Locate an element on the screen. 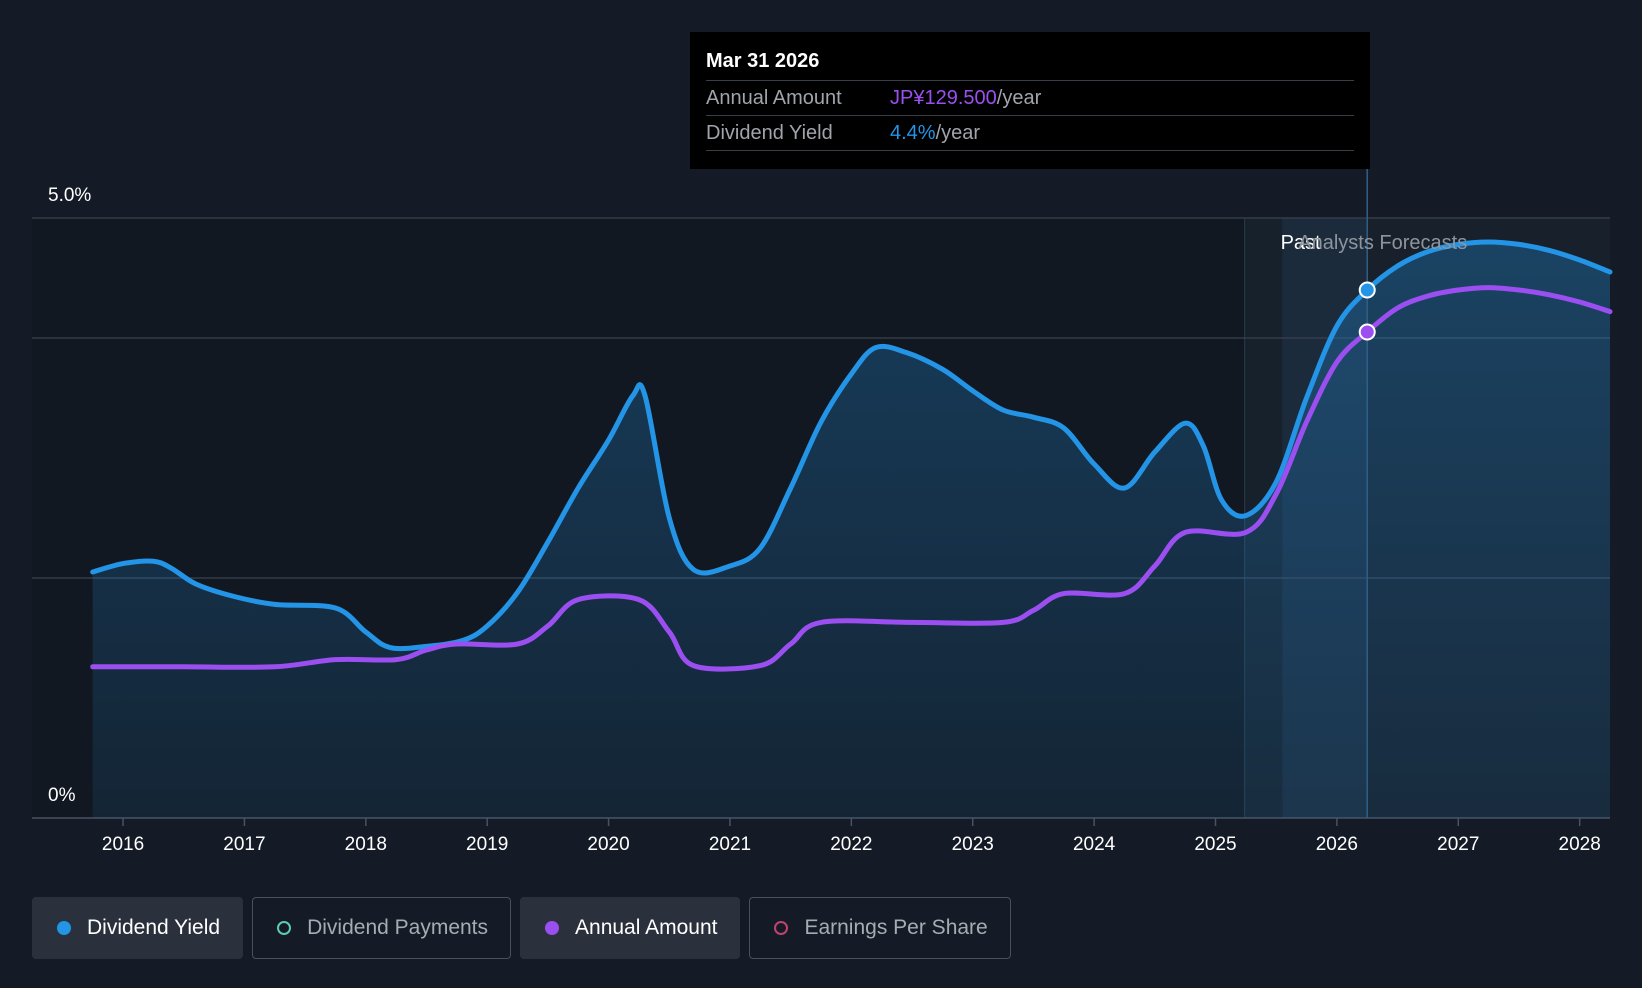  legend-label: Earnings Per Share is located at coordinates (896, 927).